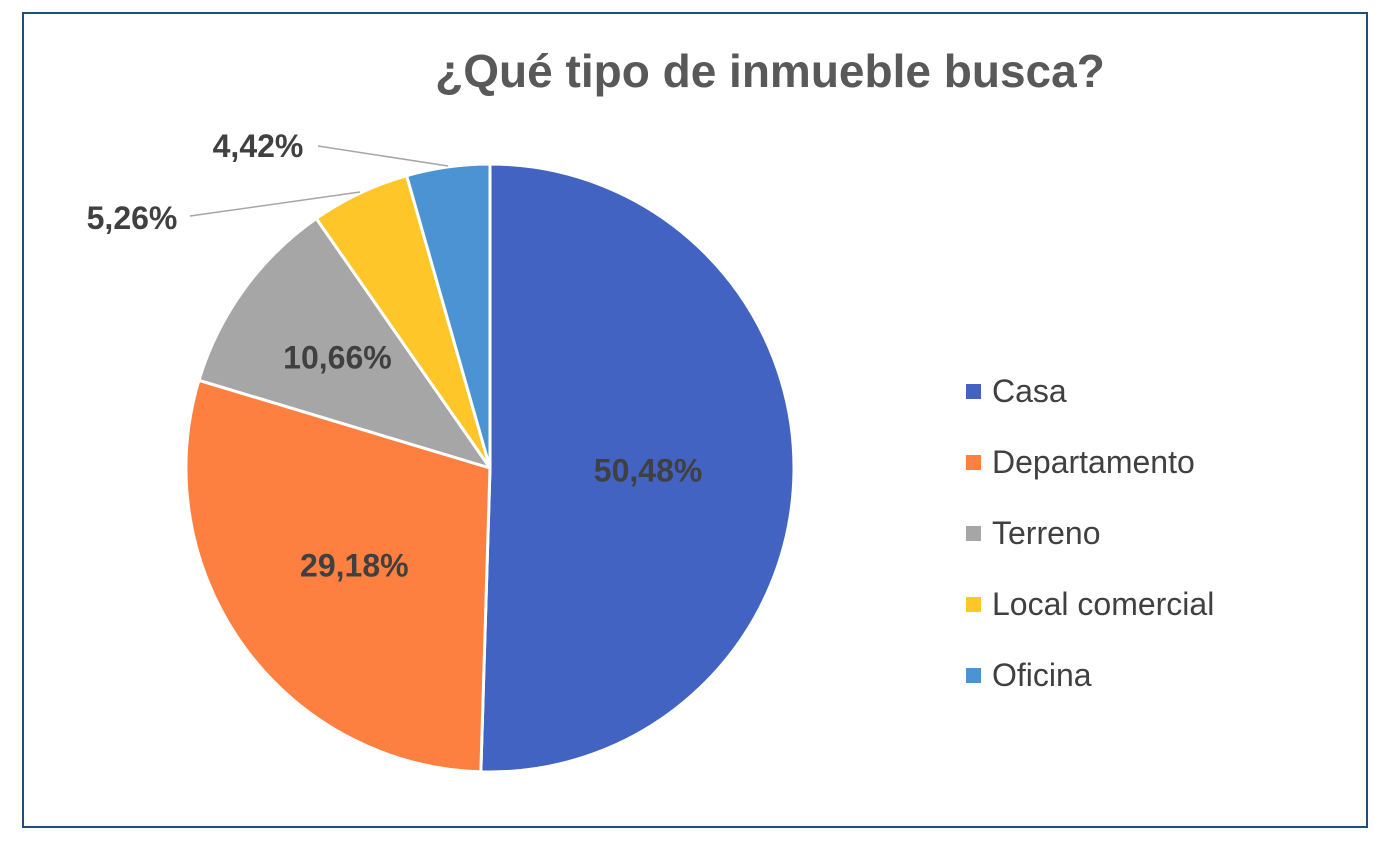 This screenshot has height=846, width=1390. I want to click on legend-label: Departamento, so click(1093, 462).